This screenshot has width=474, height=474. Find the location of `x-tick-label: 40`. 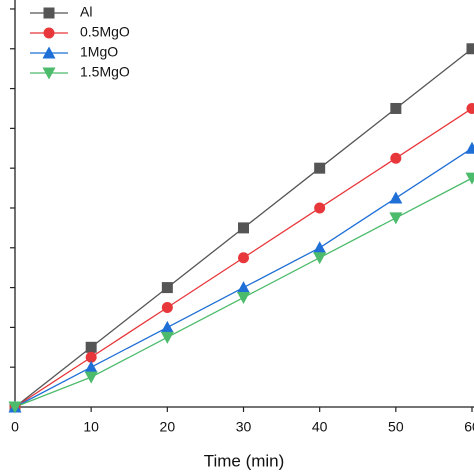

x-tick-label: 40 is located at coordinates (320, 427).